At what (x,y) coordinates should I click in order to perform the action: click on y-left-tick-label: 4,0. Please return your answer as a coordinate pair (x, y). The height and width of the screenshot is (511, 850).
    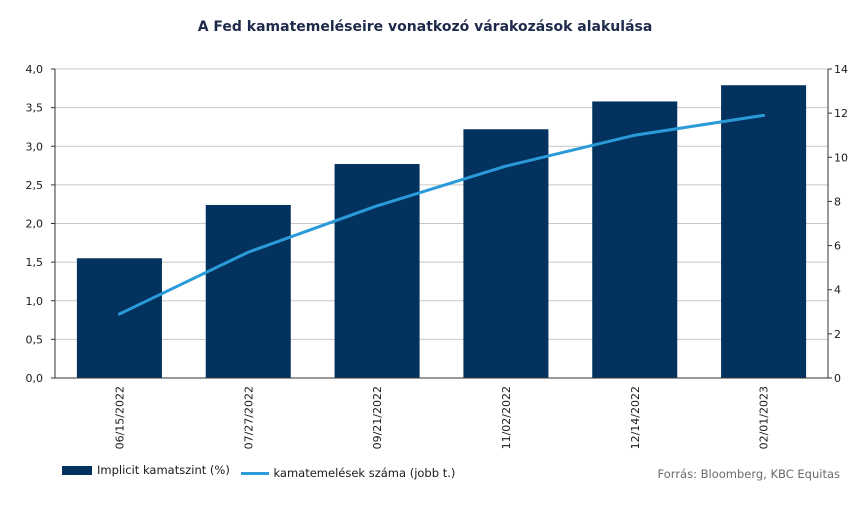
    Looking at the image, I should click on (35, 69).